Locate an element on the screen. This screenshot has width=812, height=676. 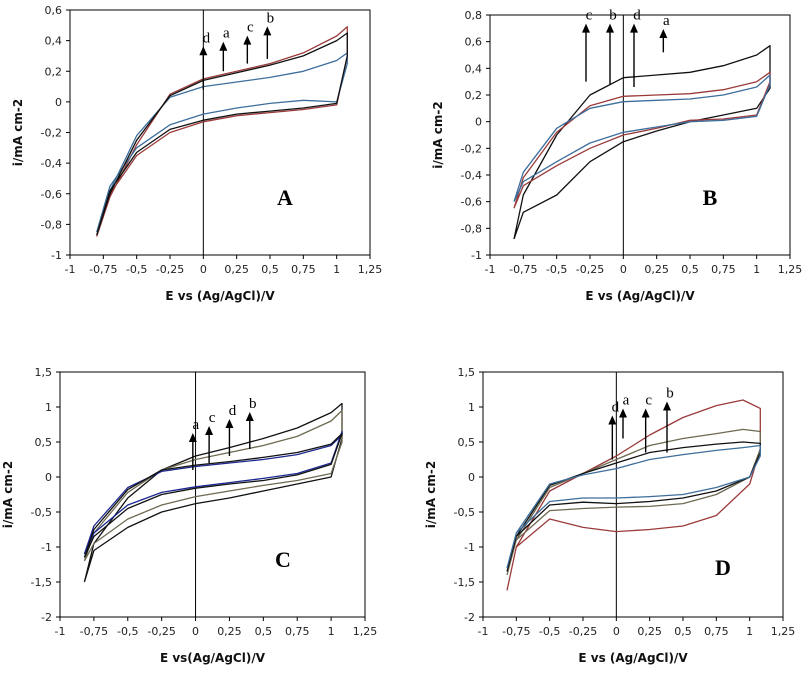
y-tick-label: 0,8 is located at coordinates (474, 15).